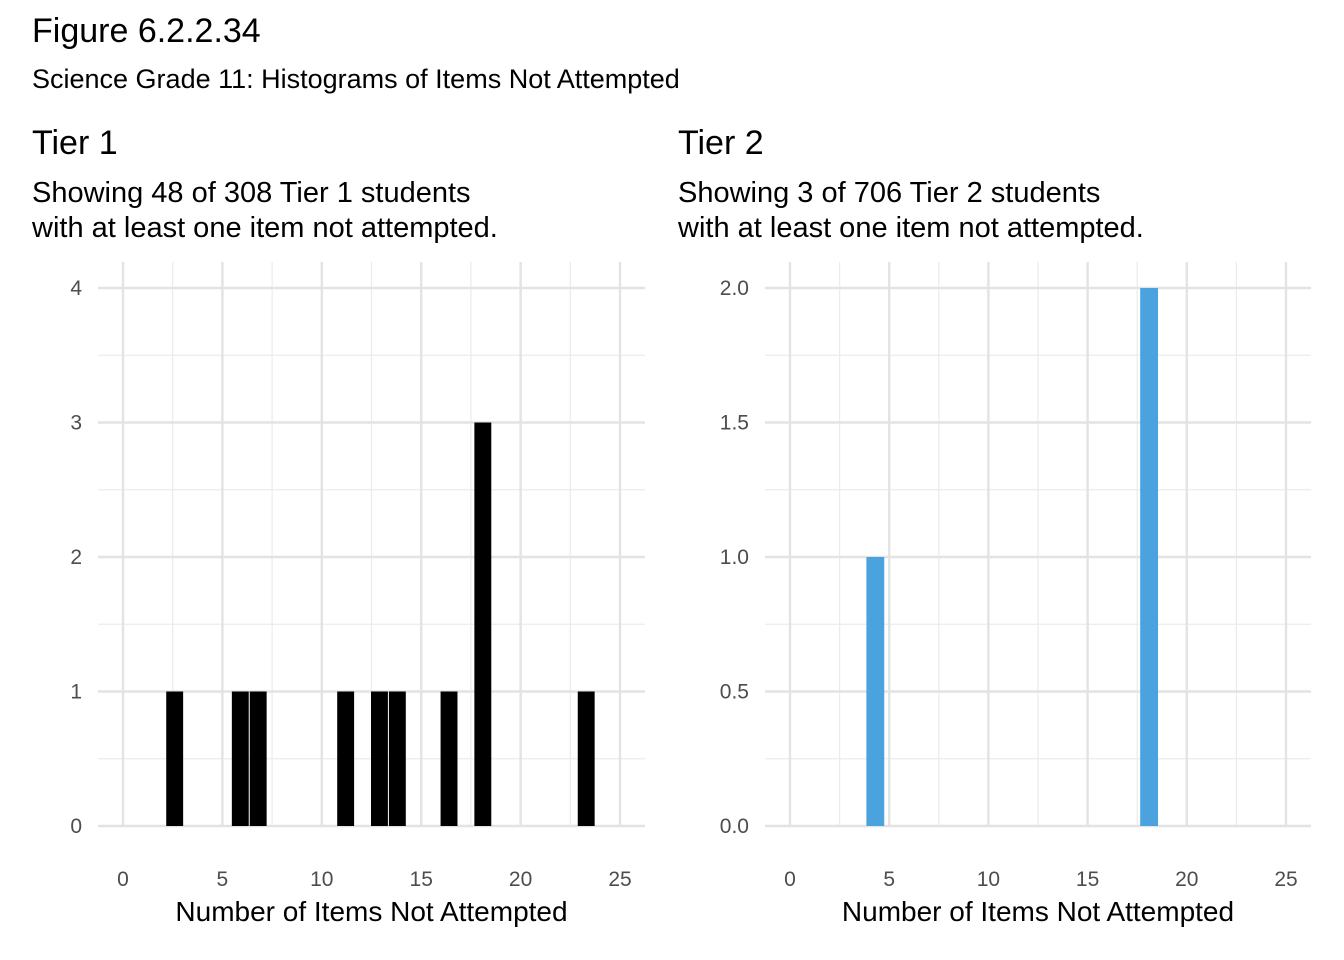  Describe the element at coordinates (734, 826) in the screenshot. I see `tier2-y-tick-label: 0.0` at that location.